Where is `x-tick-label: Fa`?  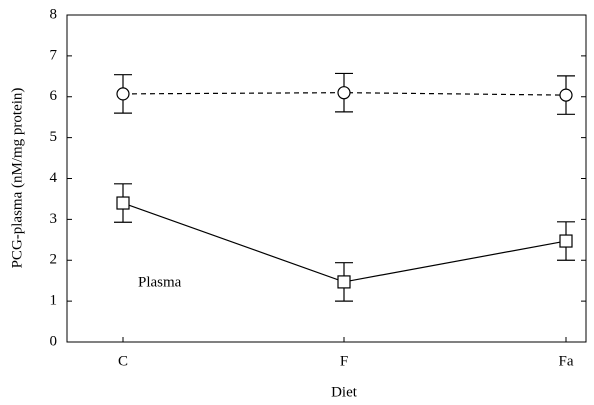 x-tick-label: Fa is located at coordinates (566, 361).